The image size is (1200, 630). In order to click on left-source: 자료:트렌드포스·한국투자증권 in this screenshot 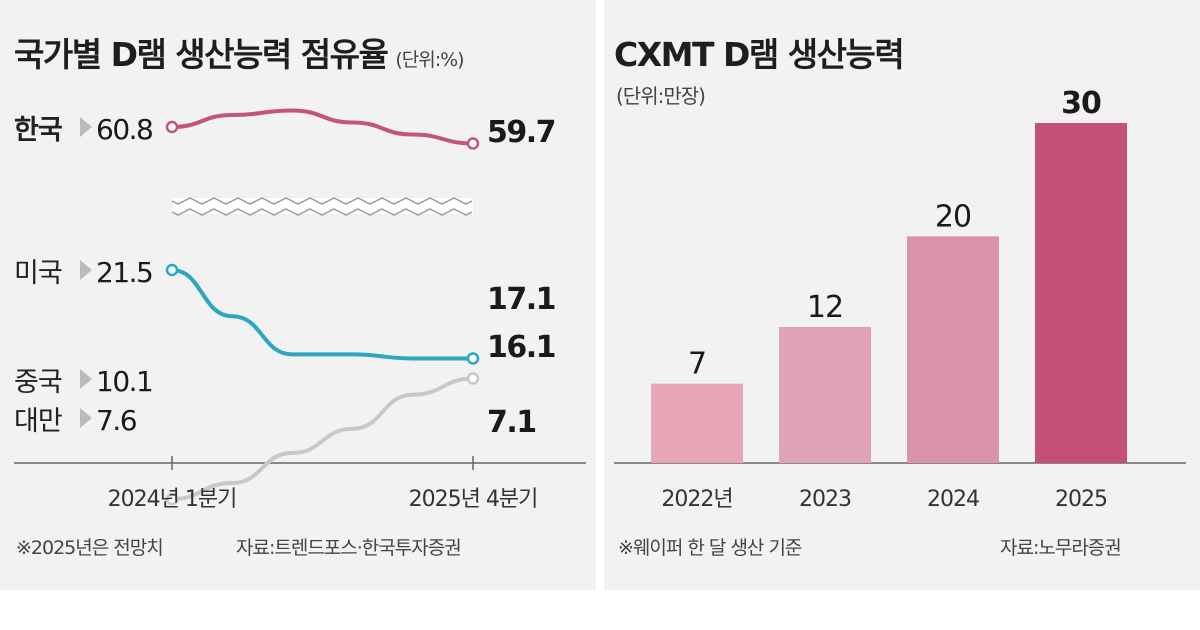, I will do `click(349, 548)`.